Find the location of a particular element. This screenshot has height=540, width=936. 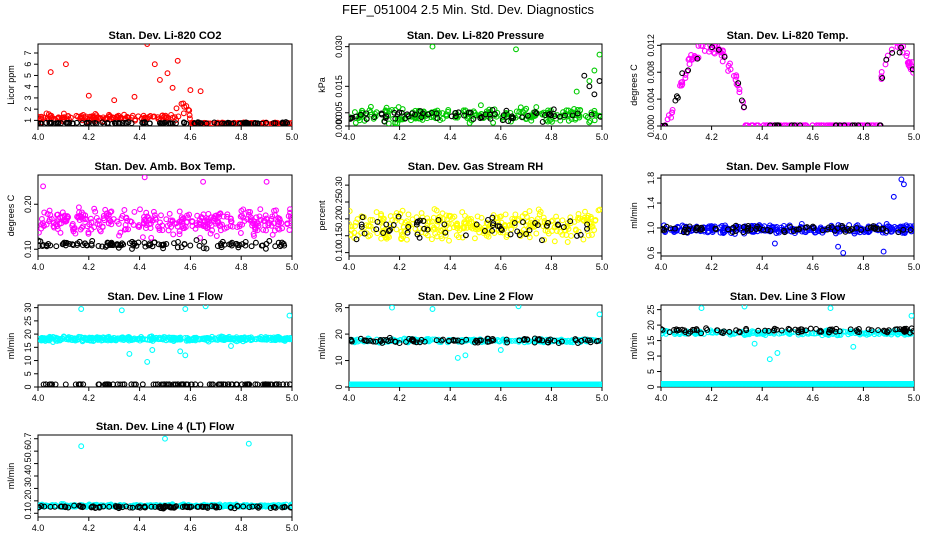

x-tick-label: 4.8 is located at coordinates (863, 137).